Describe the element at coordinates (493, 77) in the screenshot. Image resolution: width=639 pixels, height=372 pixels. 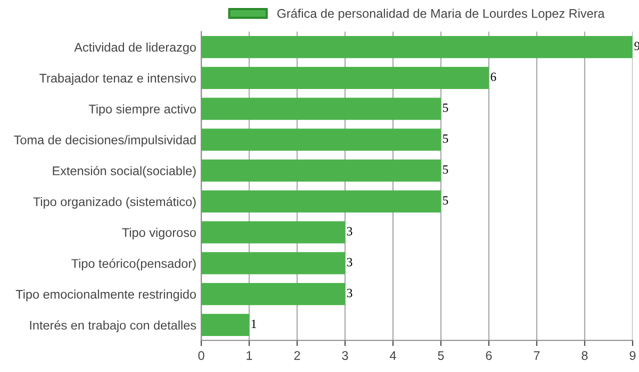
I see `data-label: 6` at that location.